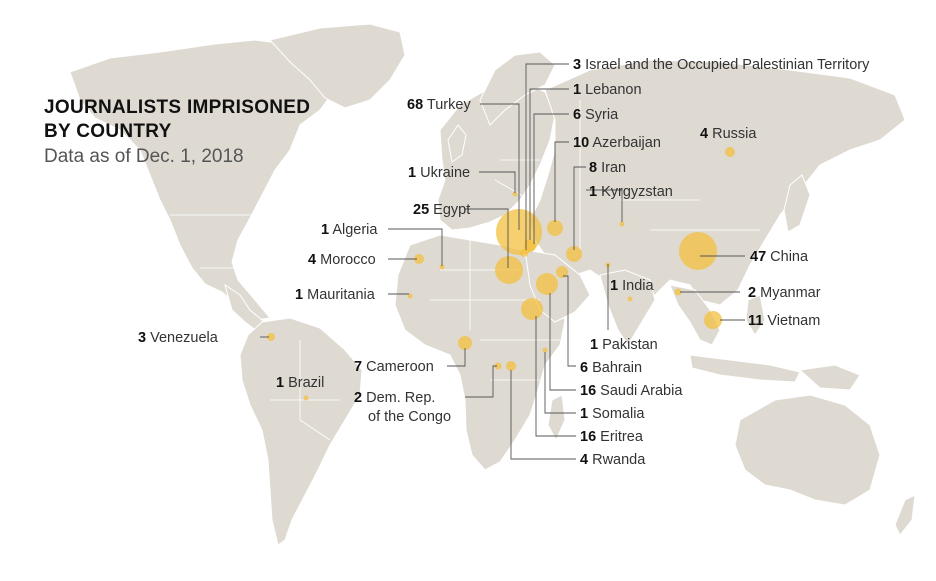 This screenshot has height=581, width=936. What do you see at coordinates (745, 368) in the screenshot?
I see `indonesia-landmass` at bounding box center [745, 368].